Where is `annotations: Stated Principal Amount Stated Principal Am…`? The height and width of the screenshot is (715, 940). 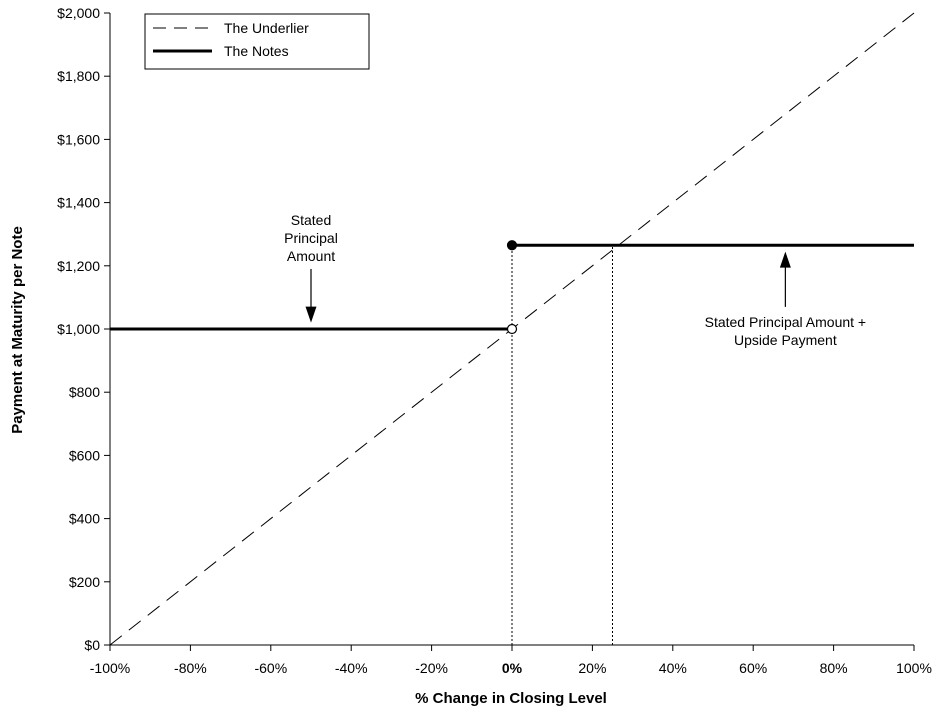
annotations: Stated Principal Amount Stated Principal Am… is located at coordinates (575, 280).